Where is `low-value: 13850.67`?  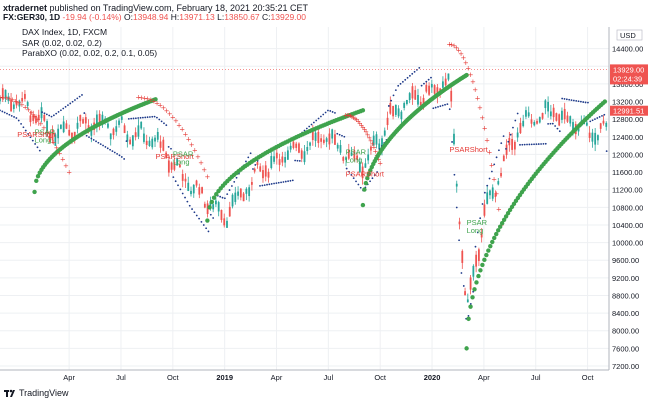
low-value: 13850.67 is located at coordinates (242, 17).